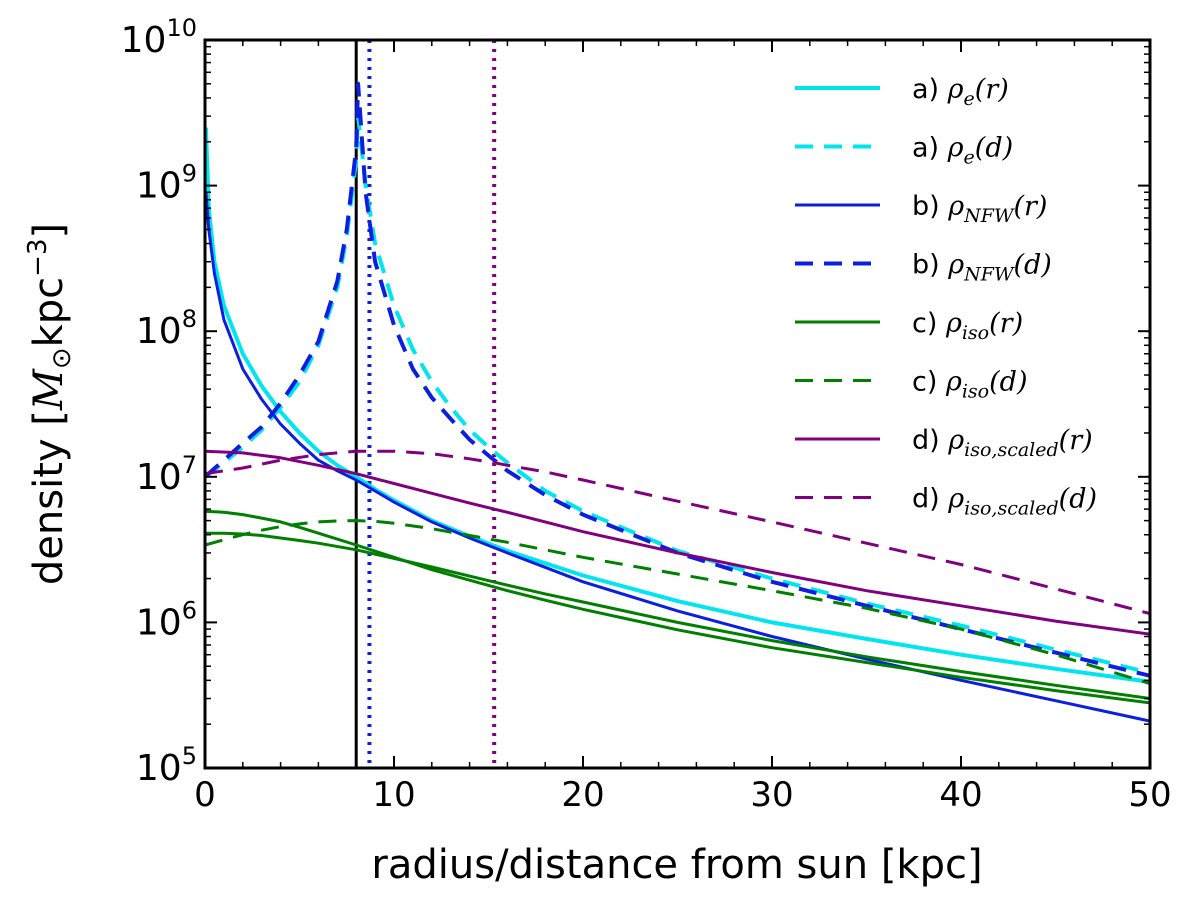 The height and width of the screenshot is (906, 1200). Describe the element at coordinates (969, 385) in the screenshot. I see `legend-label: c) ρiso(d)` at that location.